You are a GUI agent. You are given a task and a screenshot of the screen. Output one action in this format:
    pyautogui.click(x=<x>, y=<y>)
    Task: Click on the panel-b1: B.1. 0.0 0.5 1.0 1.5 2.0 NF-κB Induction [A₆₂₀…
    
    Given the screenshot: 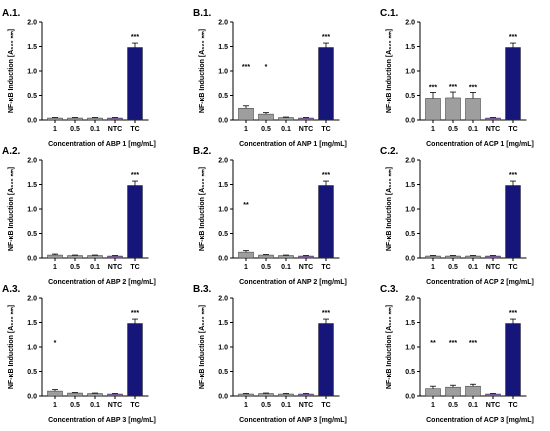 What is the action you would take?
    pyautogui.click(x=270, y=78)
    